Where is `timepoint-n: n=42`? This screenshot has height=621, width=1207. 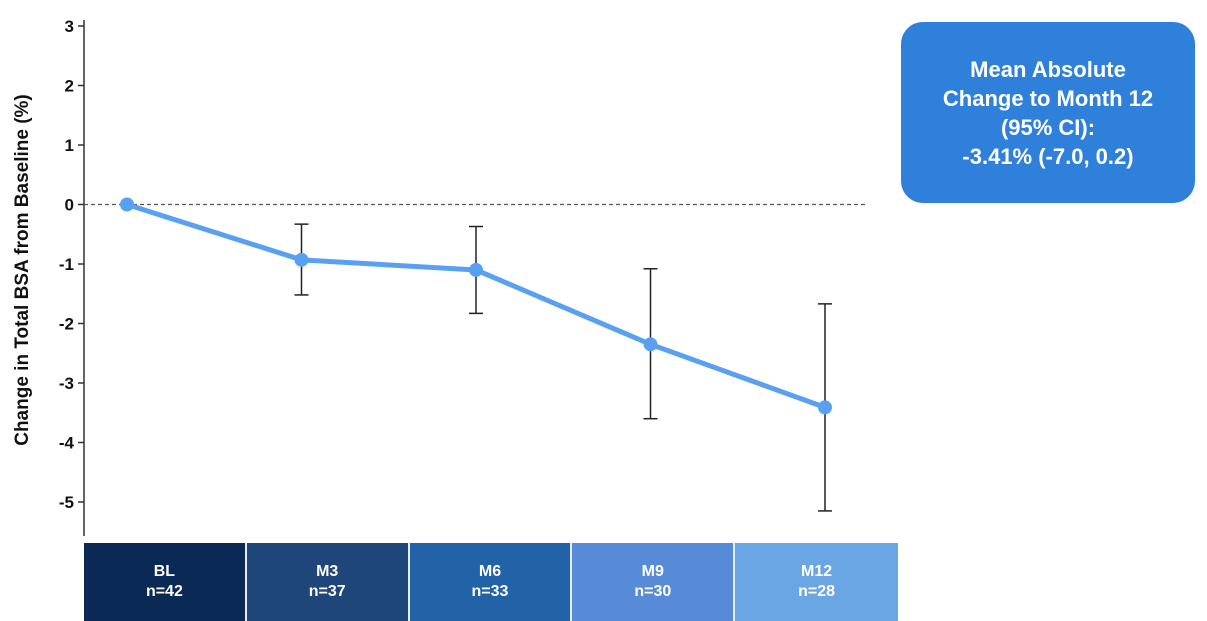 timepoint-n: n=42 is located at coordinates (164, 591).